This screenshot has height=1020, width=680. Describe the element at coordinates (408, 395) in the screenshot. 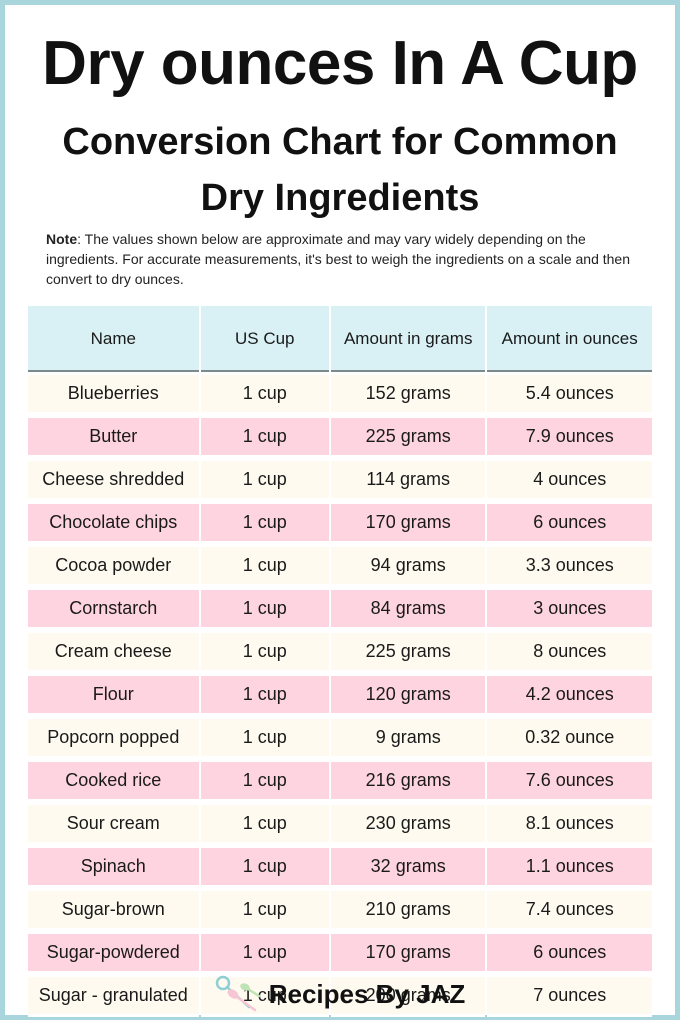

I see `cell-grams: 152 grams` at that location.